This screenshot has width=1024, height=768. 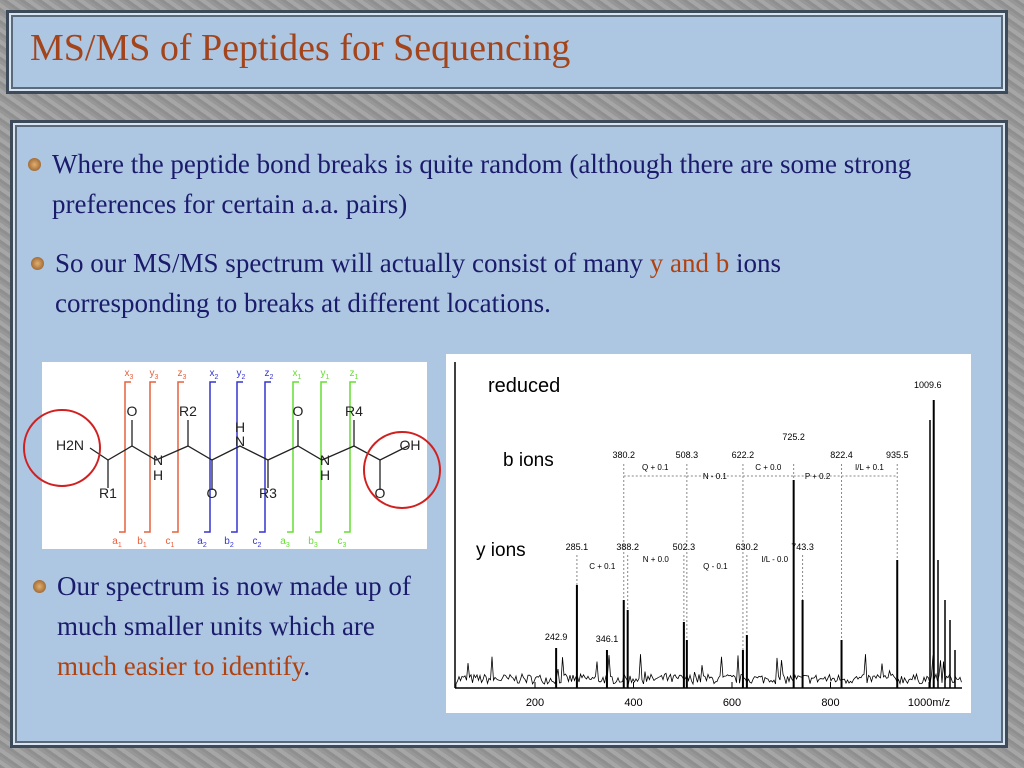 What do you see at coordinates (170, 542) in the screenshot?
I see `ion-label: c1` at bounding box center [170, 542].